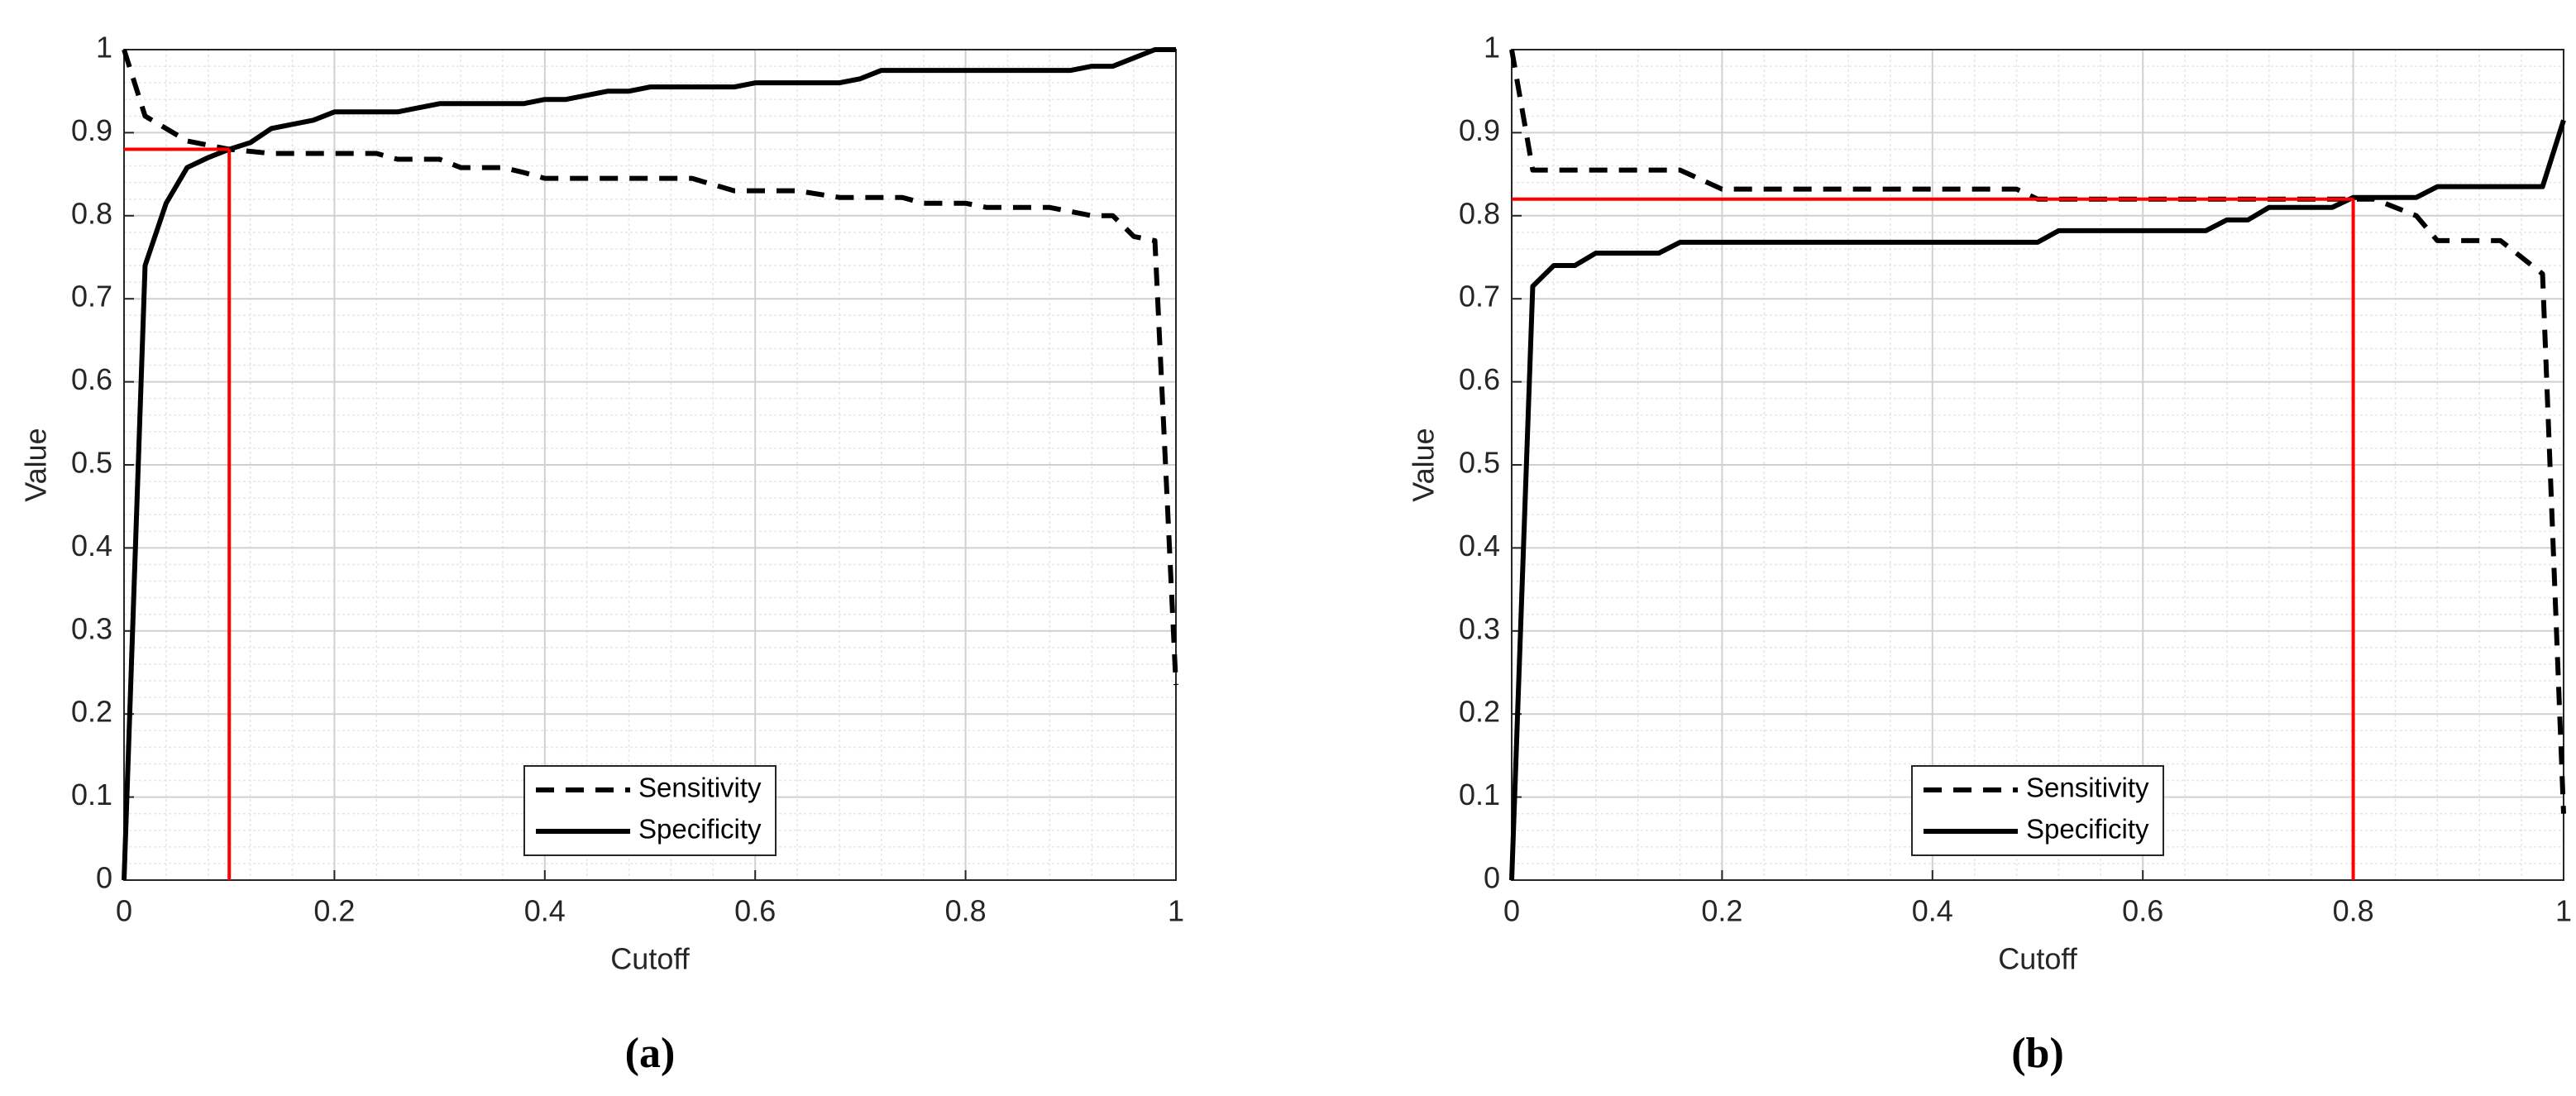 The height and width of the screenshot is (1096, 2576). I want to click on panel-label: (b), so click(2038, 1053).